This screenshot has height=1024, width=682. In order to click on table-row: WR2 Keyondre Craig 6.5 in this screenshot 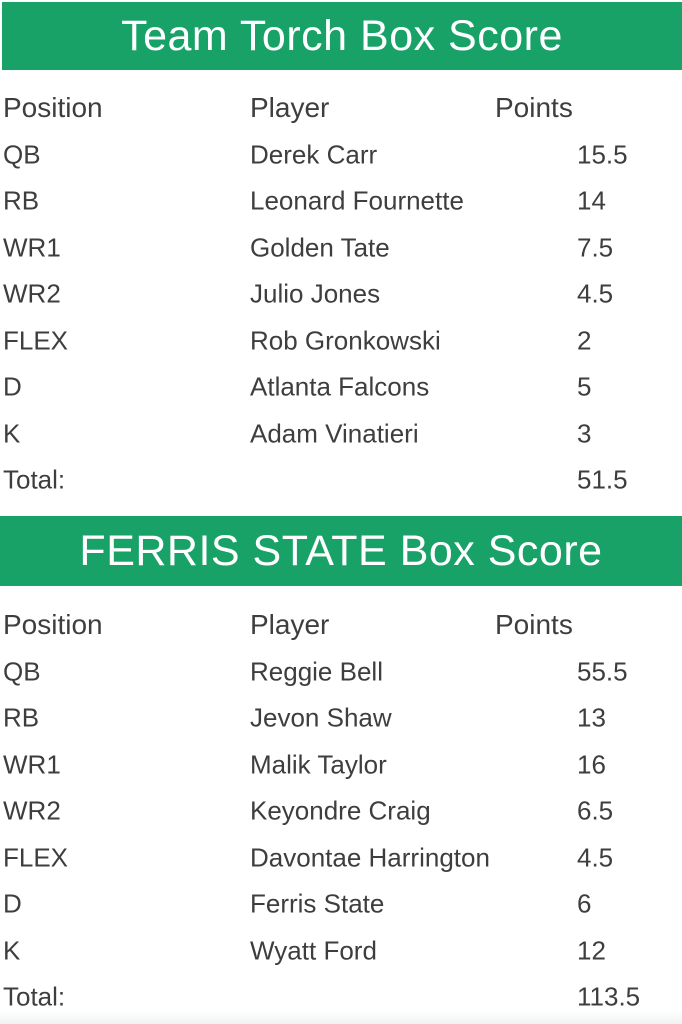, I will do `click(341, 811)`.